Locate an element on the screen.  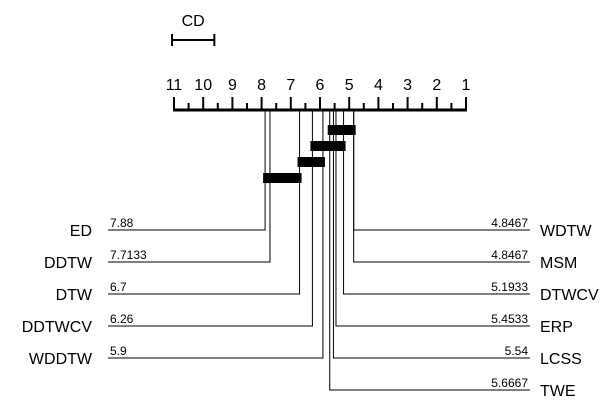
tick-label: 8 is located at coordinates (261, 85).